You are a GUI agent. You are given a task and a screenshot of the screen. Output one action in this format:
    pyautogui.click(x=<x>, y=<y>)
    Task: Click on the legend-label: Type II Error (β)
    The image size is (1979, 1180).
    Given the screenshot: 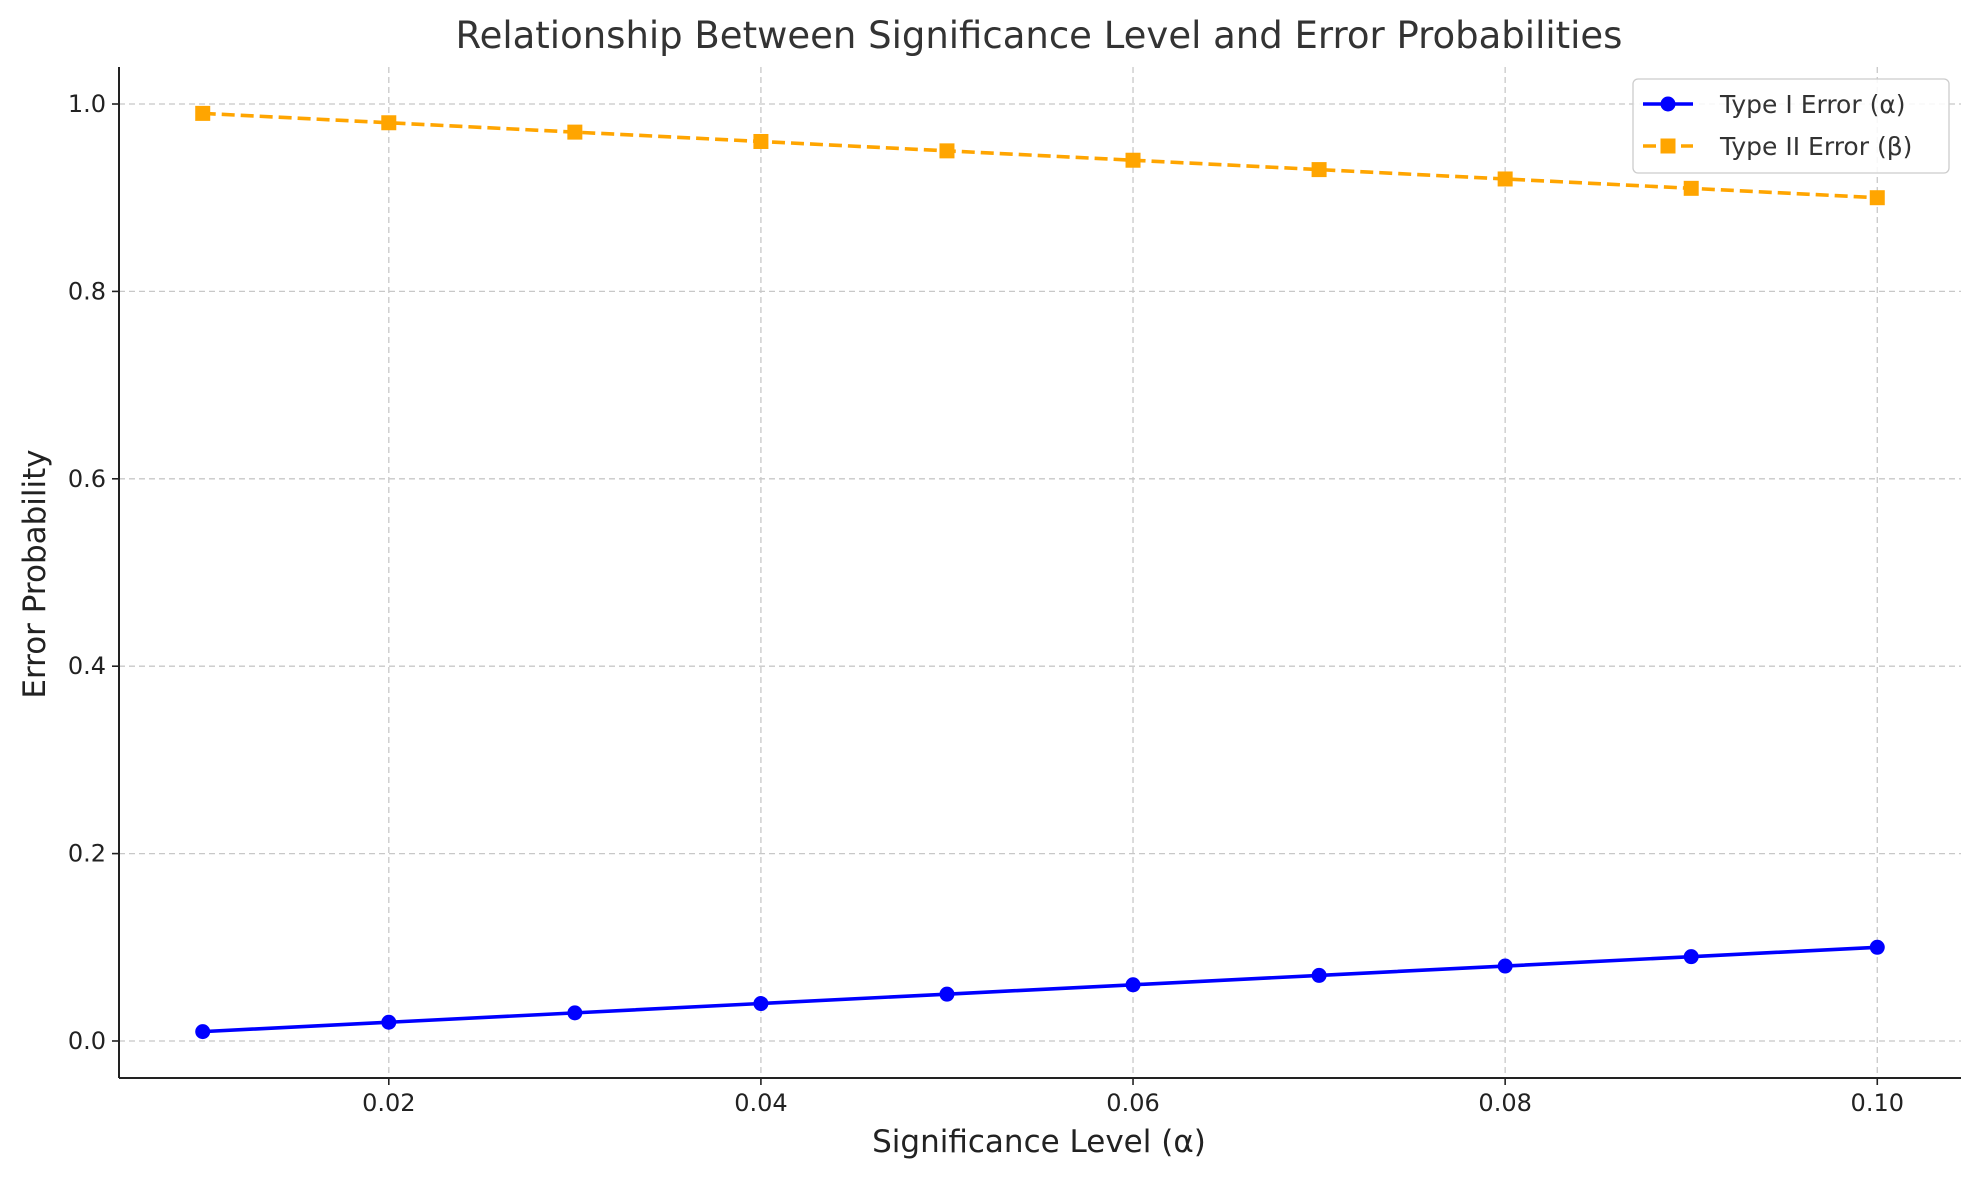 What is the action you would take?
    pyautogui.click(x=1815, y=146)
    